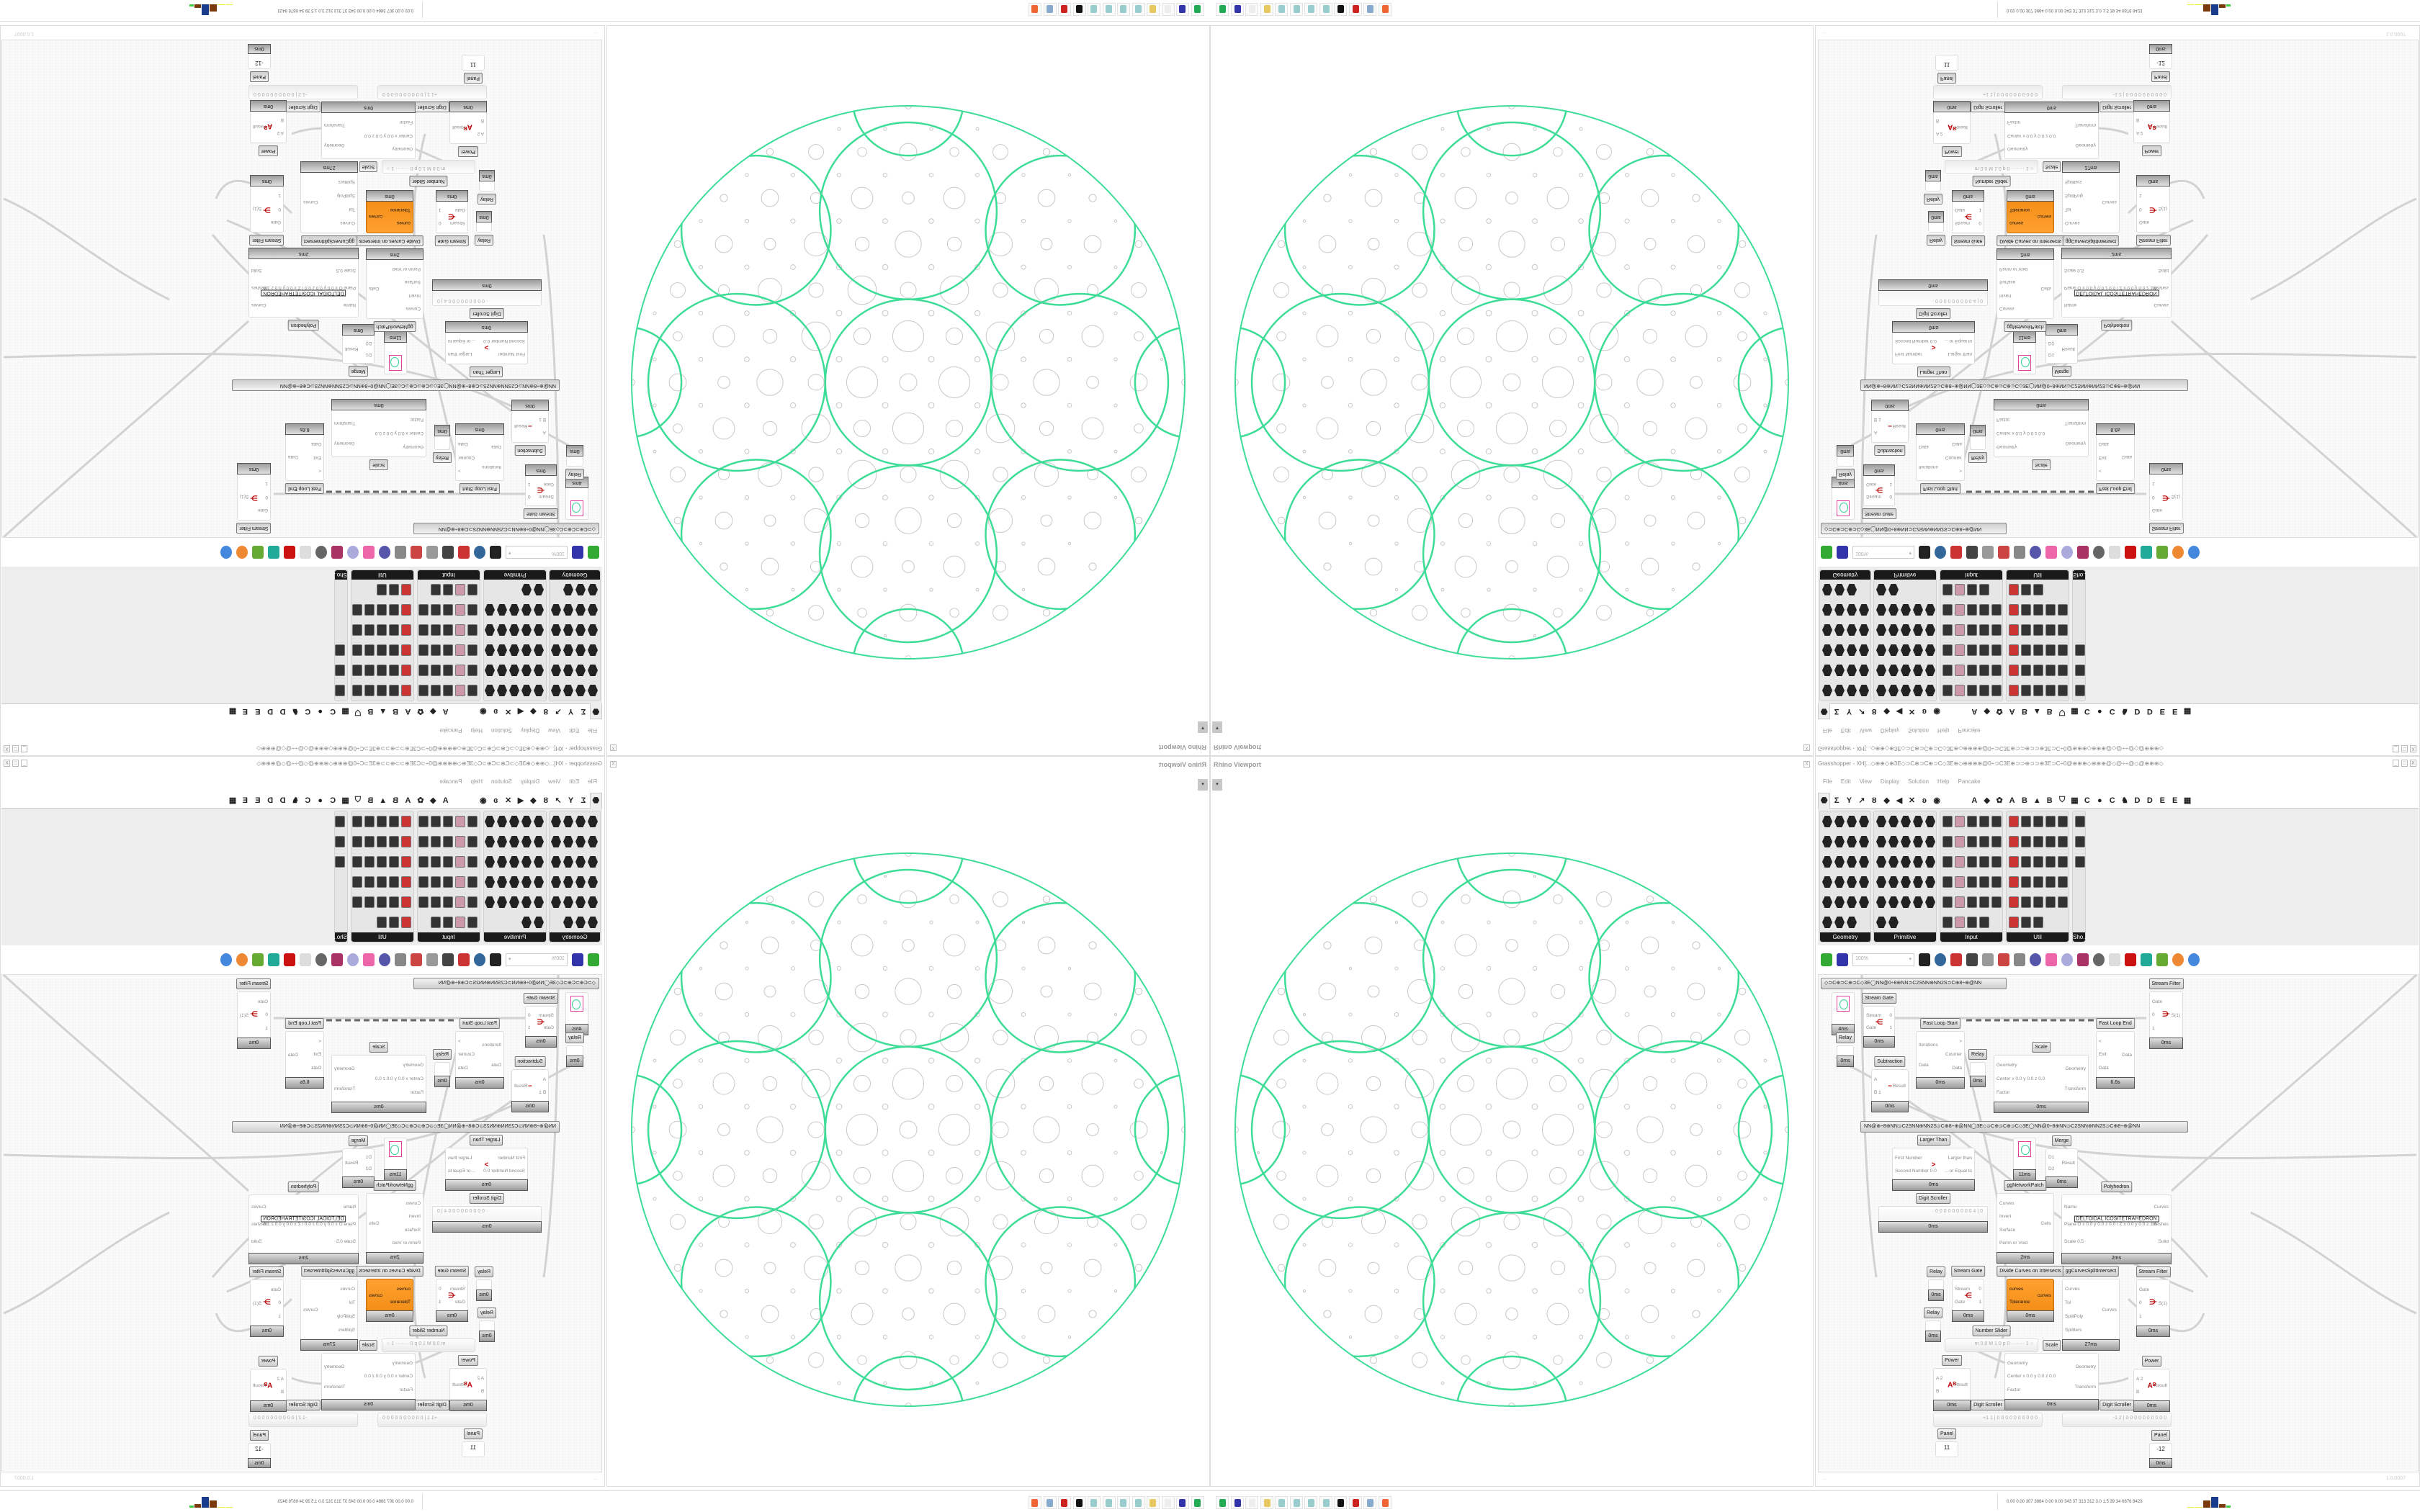  I want to click on tab-icon: ▦, so click(2075, 800).